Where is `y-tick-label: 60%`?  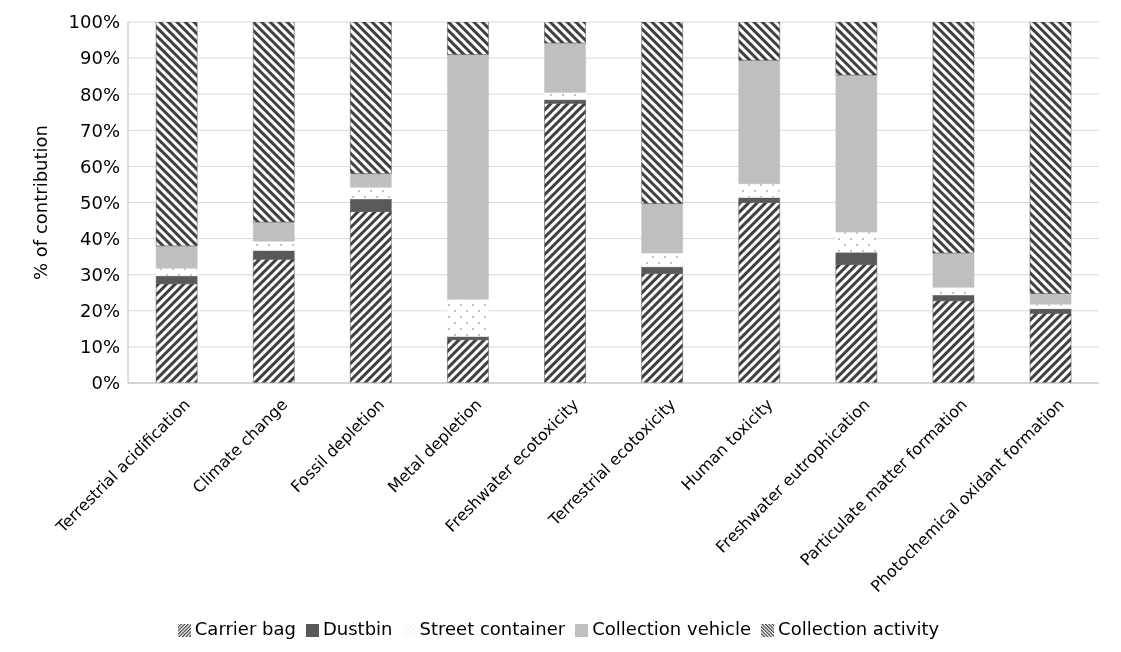
y-tick-label: 60% is located at coordinates (99, 166).